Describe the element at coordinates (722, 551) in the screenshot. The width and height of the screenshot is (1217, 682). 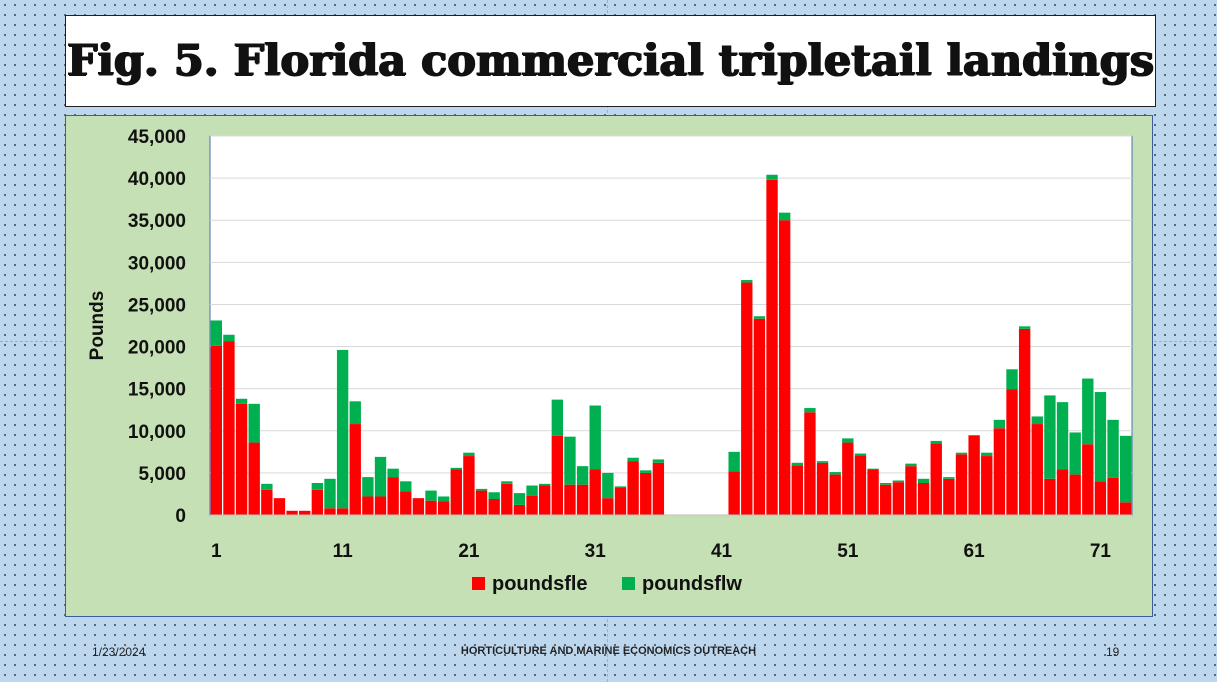
I see `x-tick-label: 41` at that location.